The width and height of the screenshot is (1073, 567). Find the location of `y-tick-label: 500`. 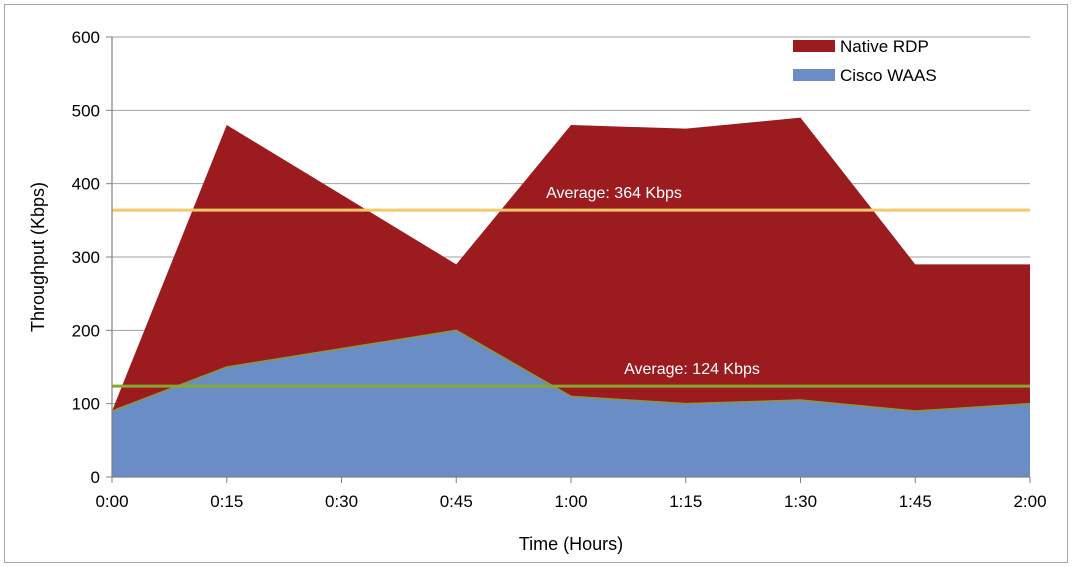

y-tick-label: 500 is located at coordinates (86, 110).